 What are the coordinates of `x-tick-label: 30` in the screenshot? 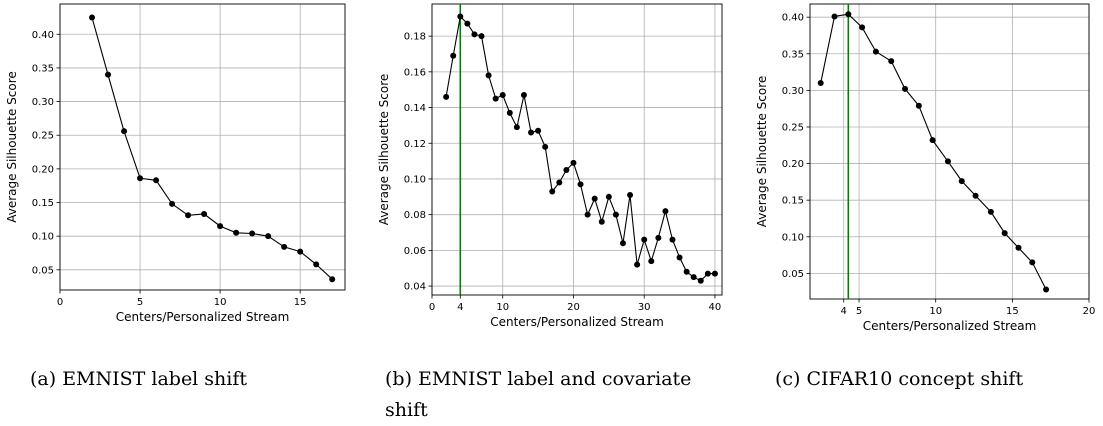 It's located at (644, 307).